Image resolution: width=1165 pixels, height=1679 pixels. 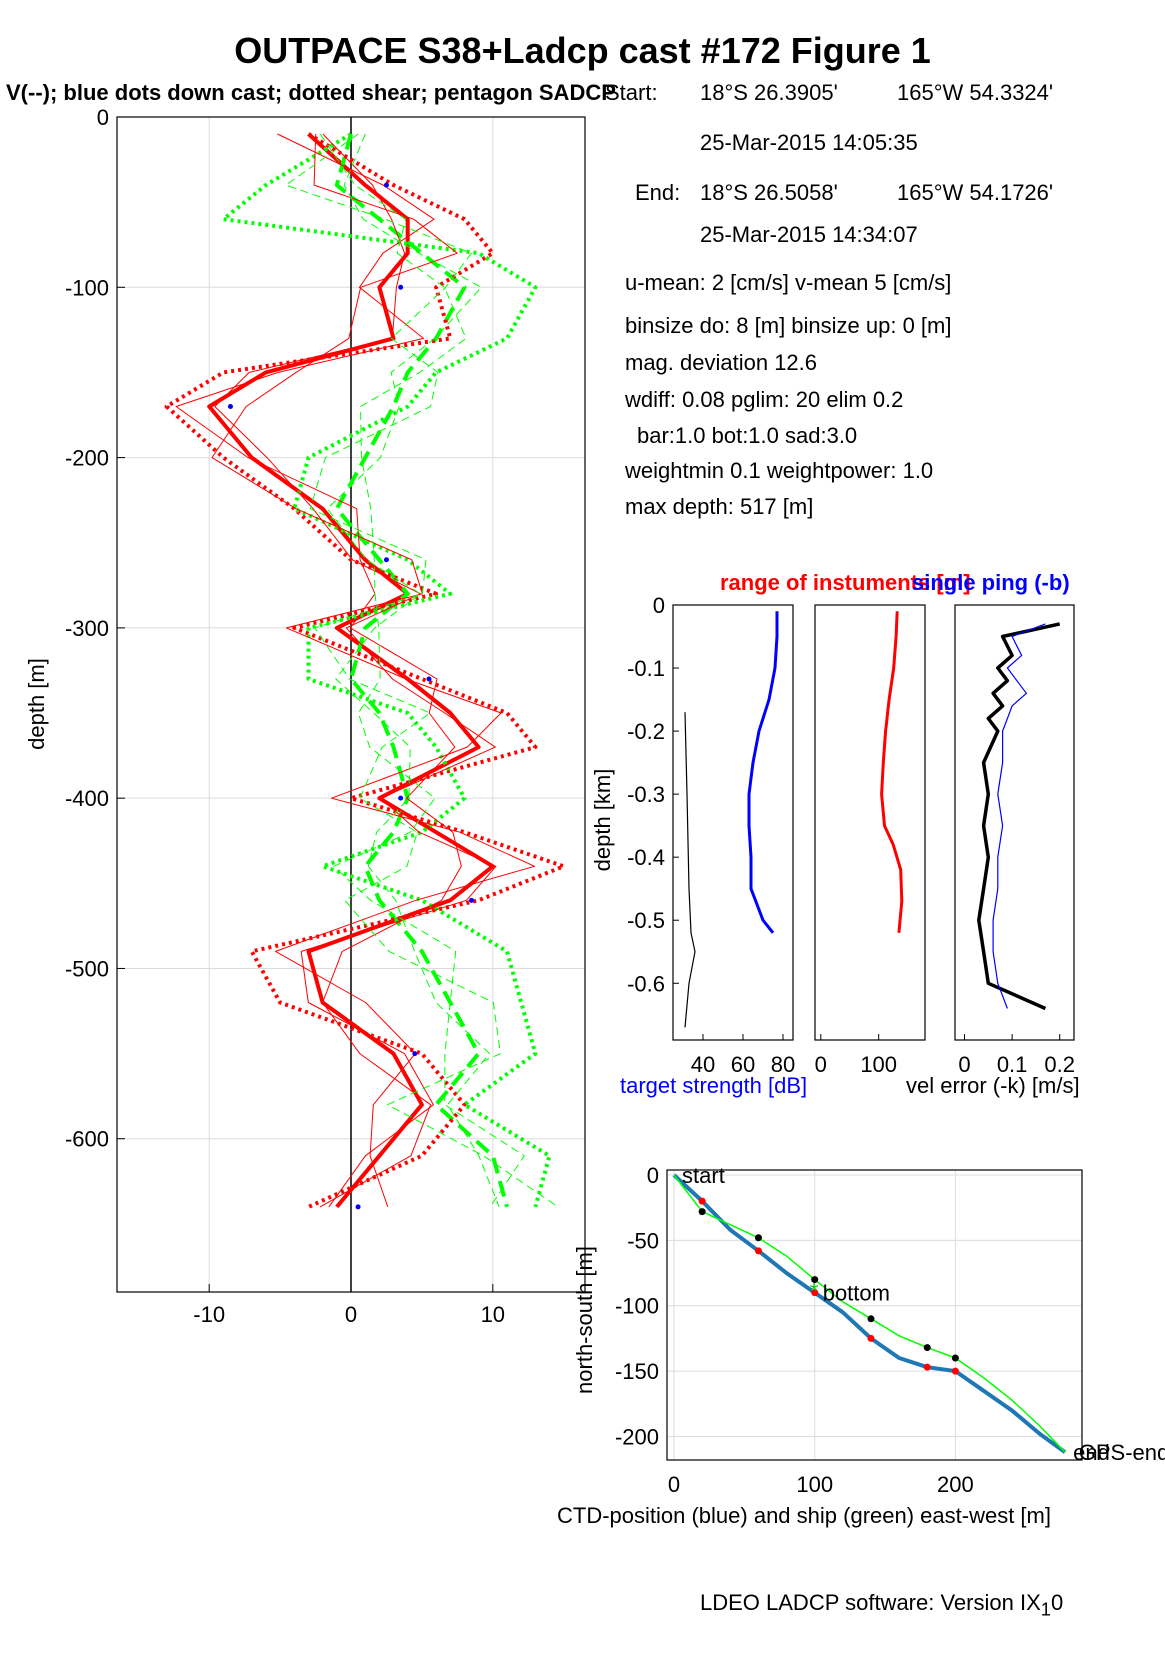 I want to click on end-label: End:, so click(x=658, y=192).